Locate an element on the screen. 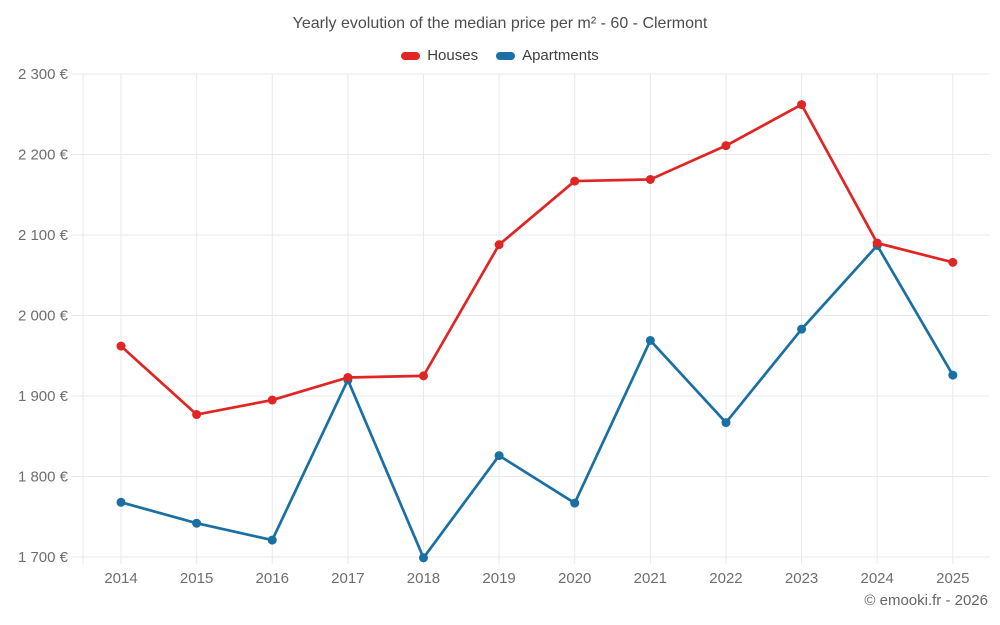 This screenshot has width=1000, height=625. y-axis-tick-label: 1 700 € is located at coordinates (43, 557).